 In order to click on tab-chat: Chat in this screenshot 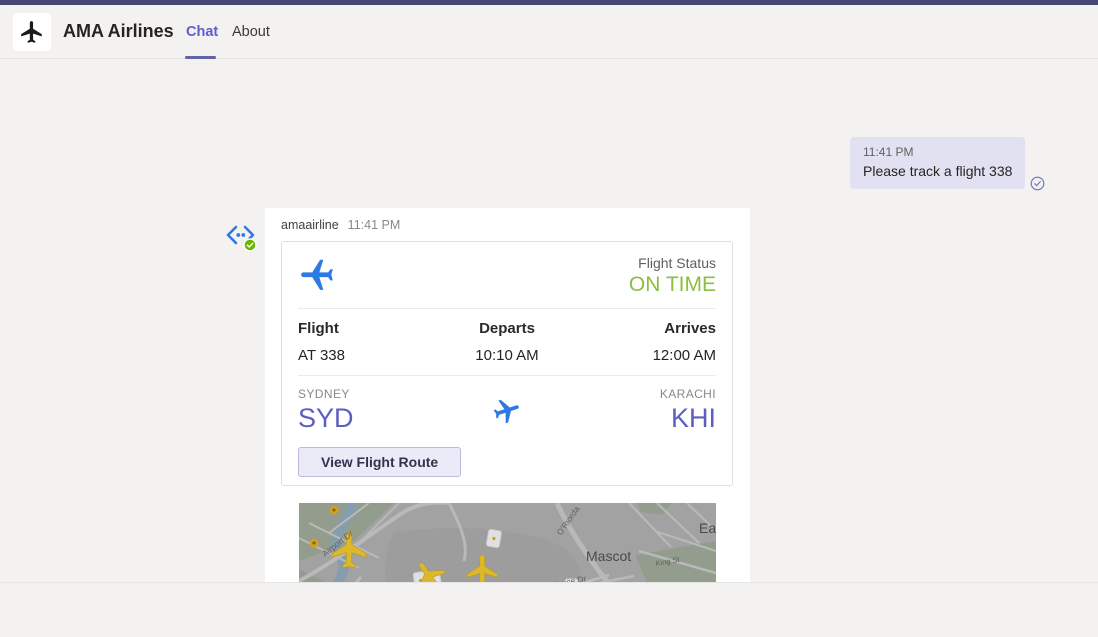, I will do `click(202, 32)`.